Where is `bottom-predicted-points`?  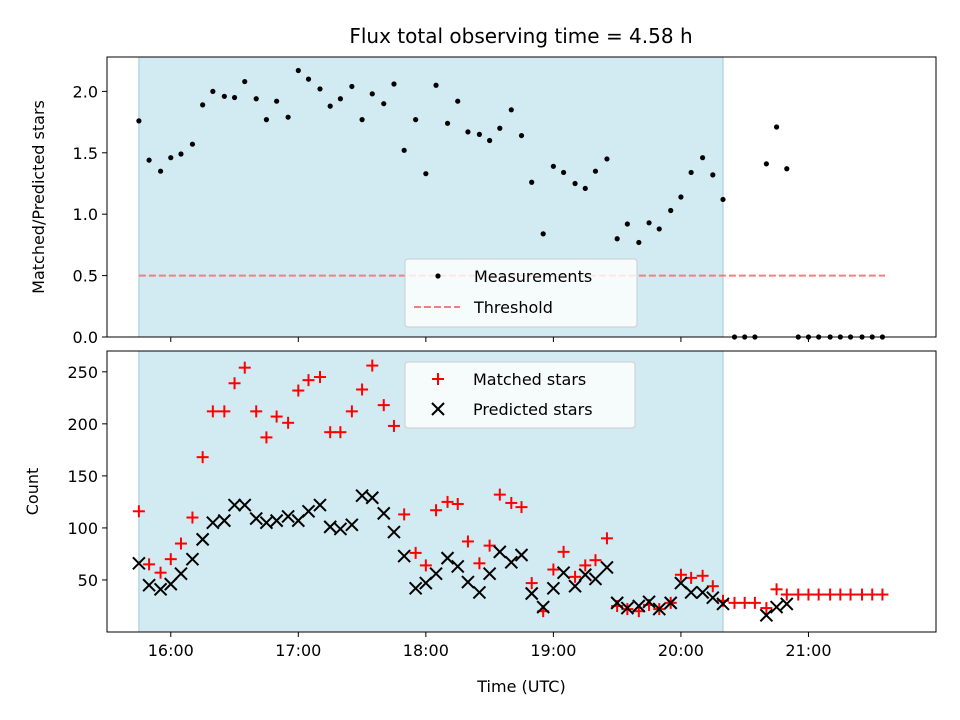 bottom-predicted-points is located at coordinates (463, 555).